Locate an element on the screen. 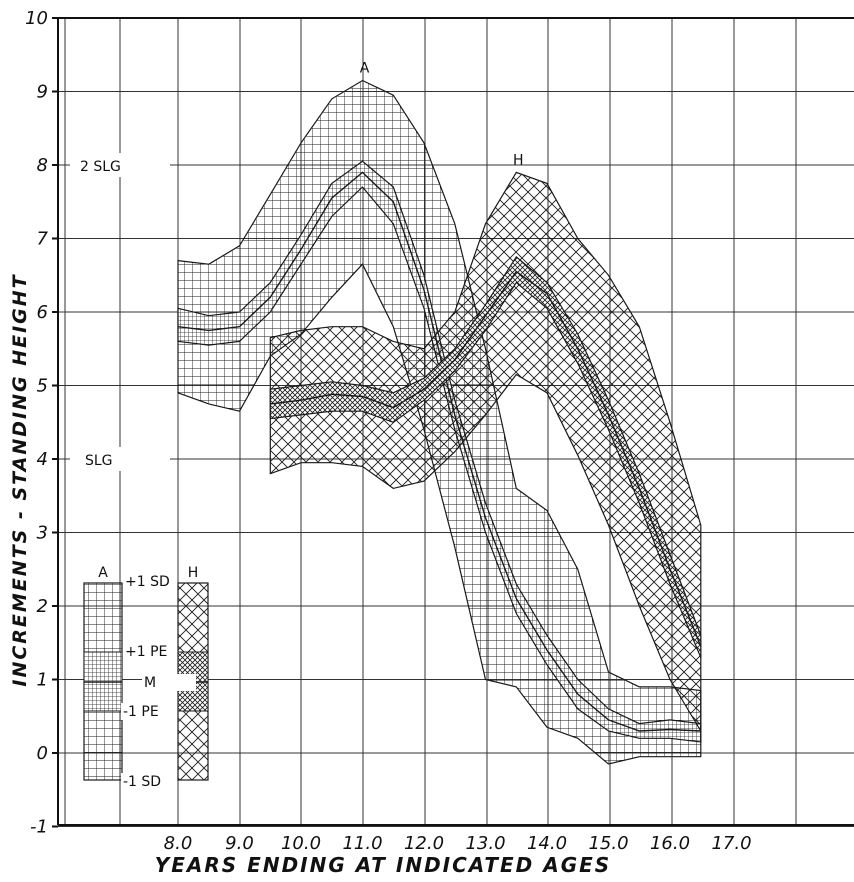  x-tick-label: 12.0 is located at coordinates (424, 843).